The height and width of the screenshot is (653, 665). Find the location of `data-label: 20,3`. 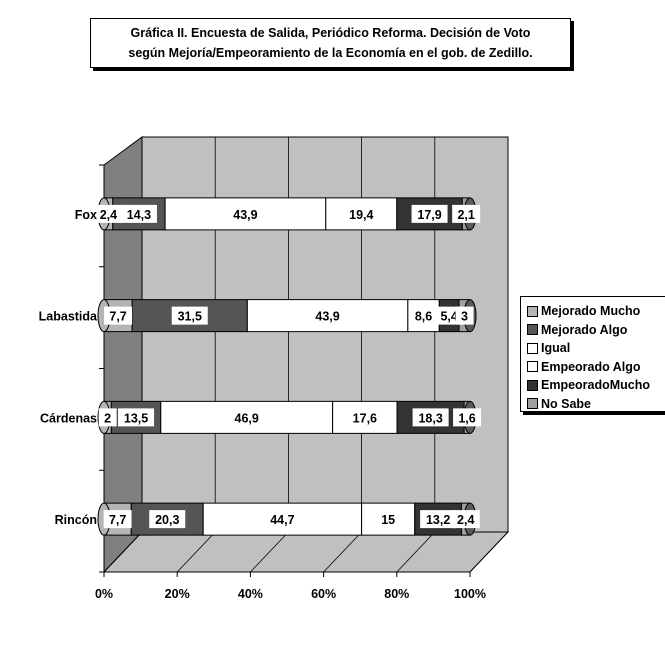

data-label: 20,3 is located at coordinates (167, 520).